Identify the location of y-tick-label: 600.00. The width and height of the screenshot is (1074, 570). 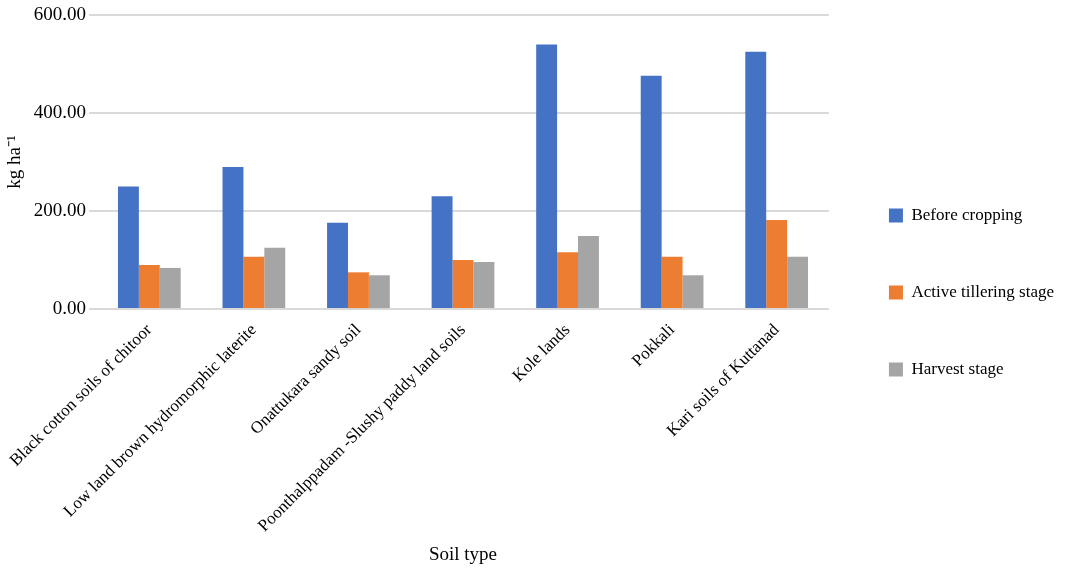
(60, 13).